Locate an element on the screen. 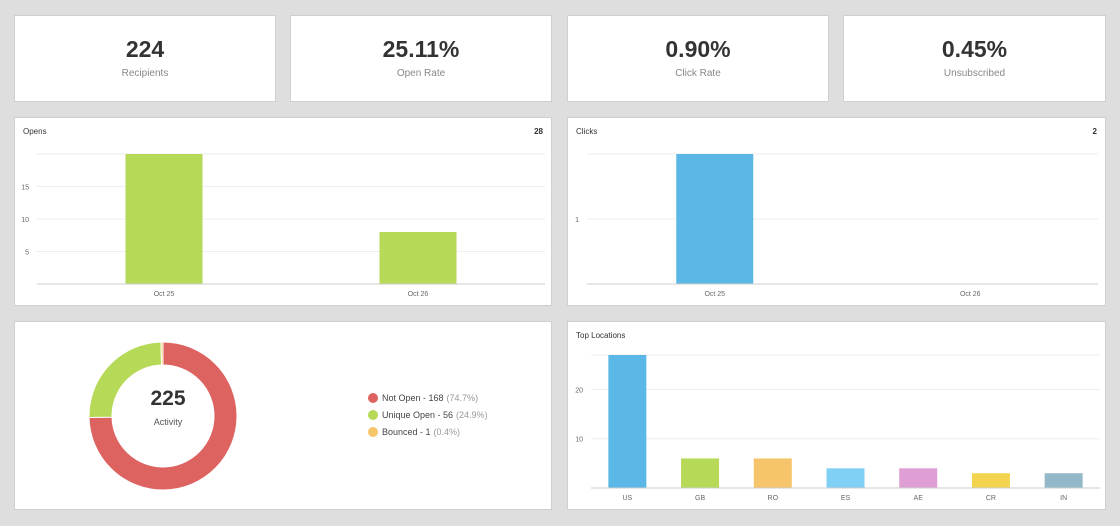  clicks-title: Clicks is located at coordinates (587, 131).